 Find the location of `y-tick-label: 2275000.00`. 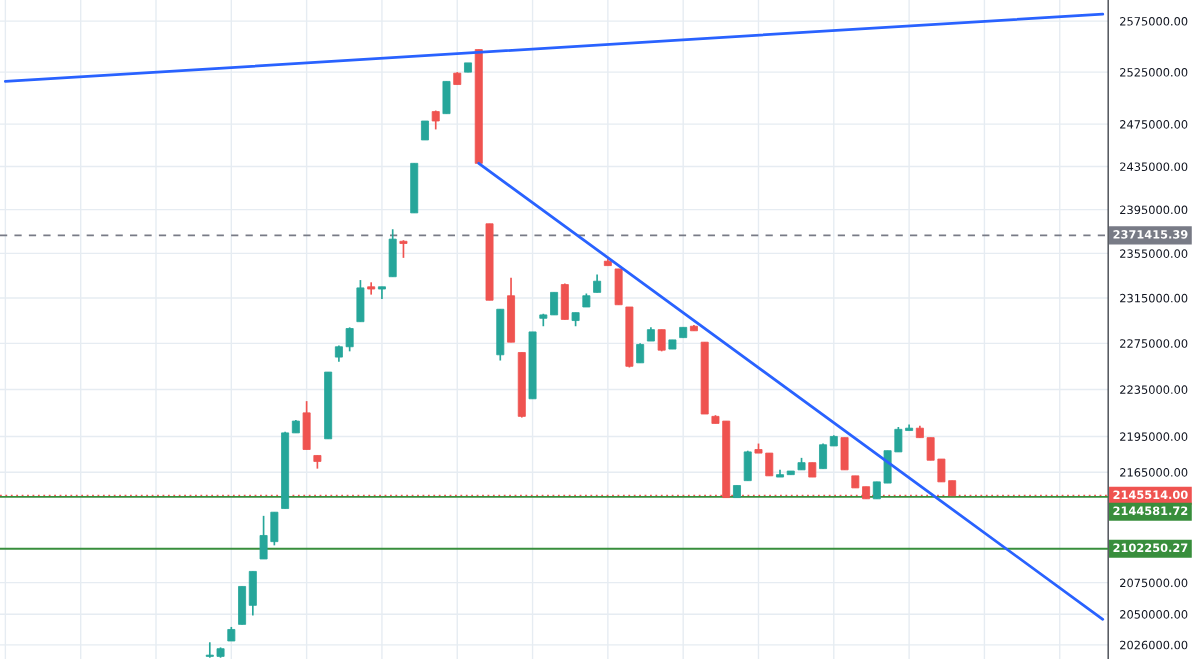

y-tick-label: 2275000.00 is located at coordinates (1154, 343).